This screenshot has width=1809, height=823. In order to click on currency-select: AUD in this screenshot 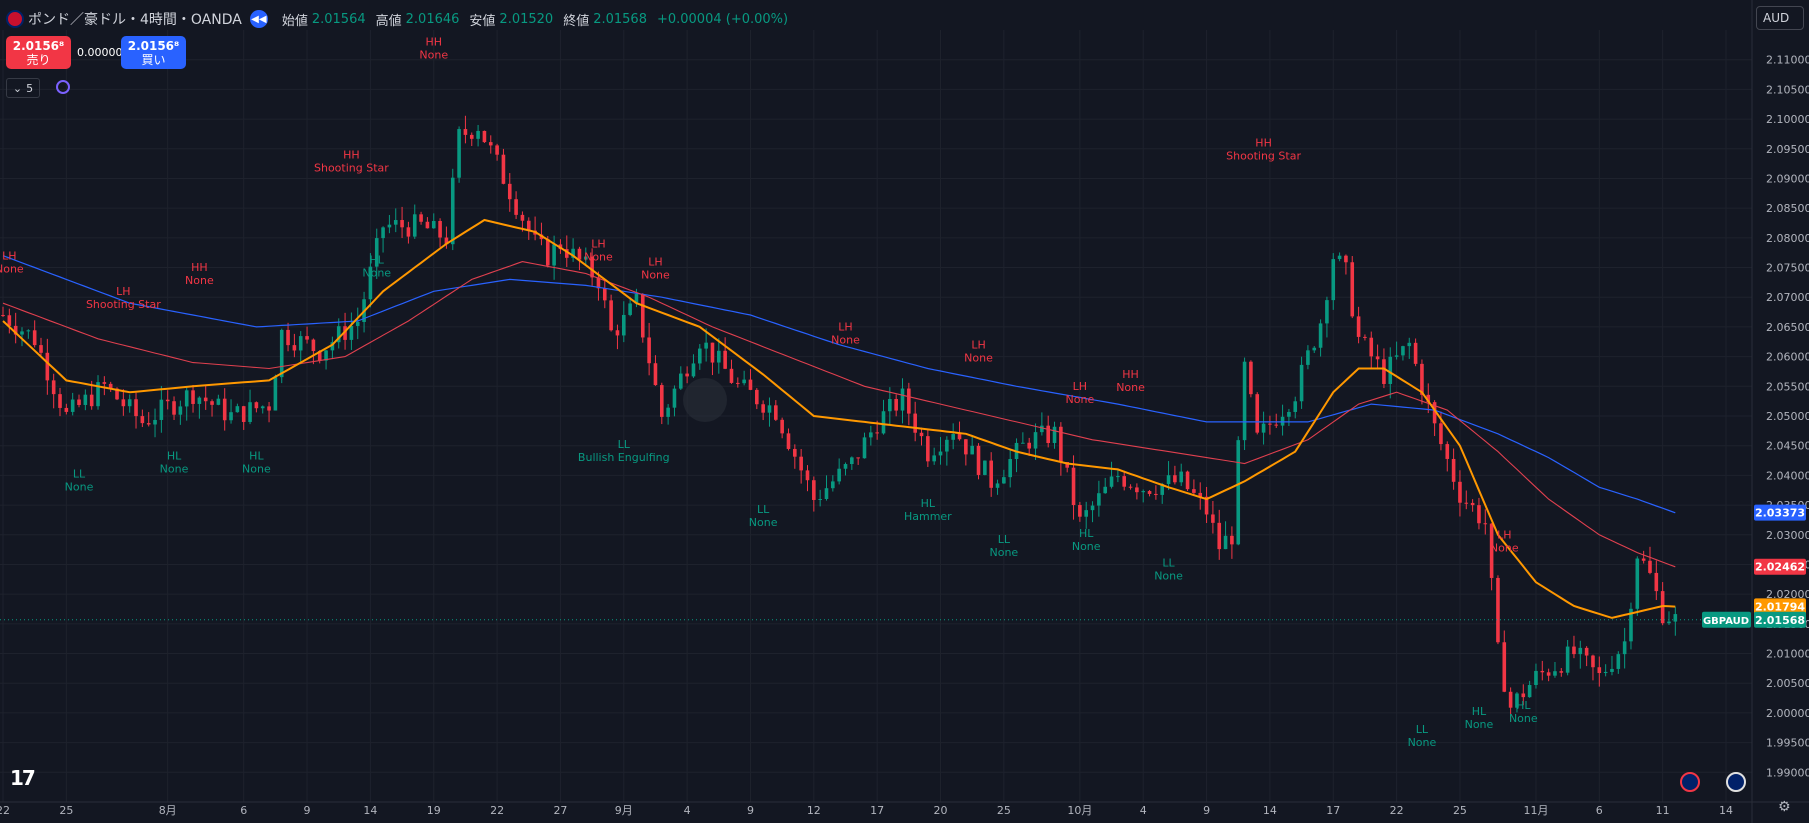, I will do `click(1780, 18)`.